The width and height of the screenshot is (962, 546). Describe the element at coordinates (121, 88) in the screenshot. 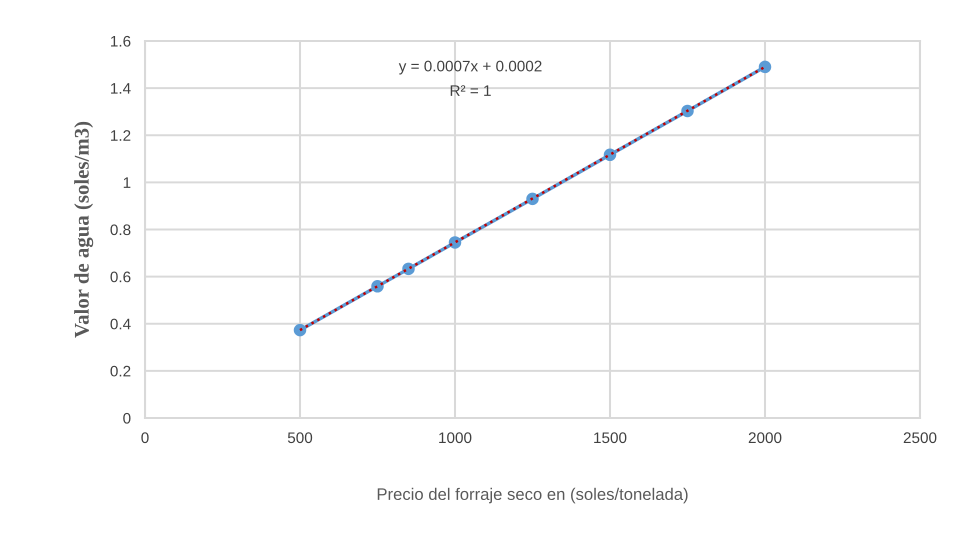

I see `y-tick-label: 1.4` at that location.